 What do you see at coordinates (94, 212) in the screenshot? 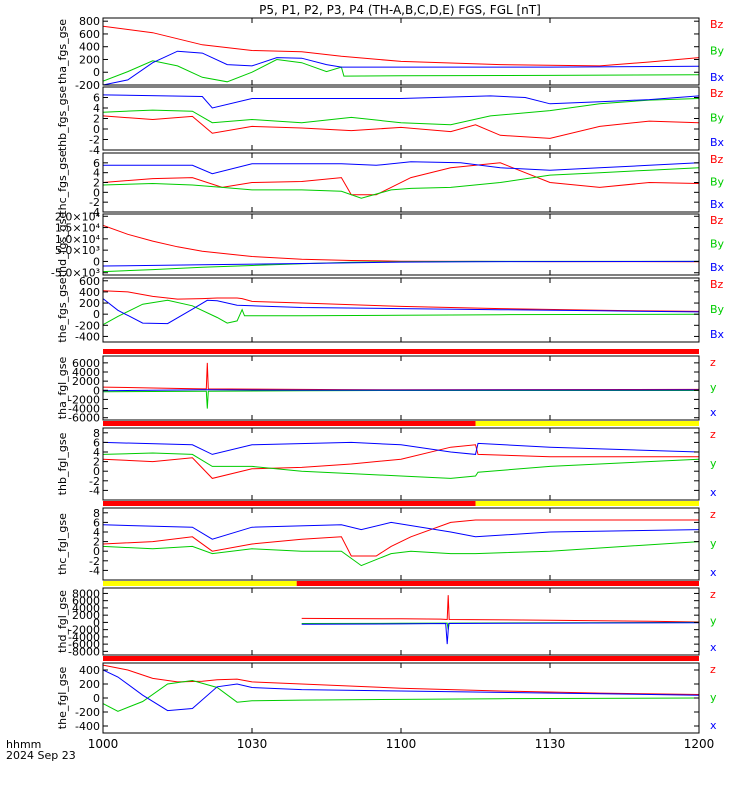
I see `y-tick-label: -4` at bounding box center [94, 212].